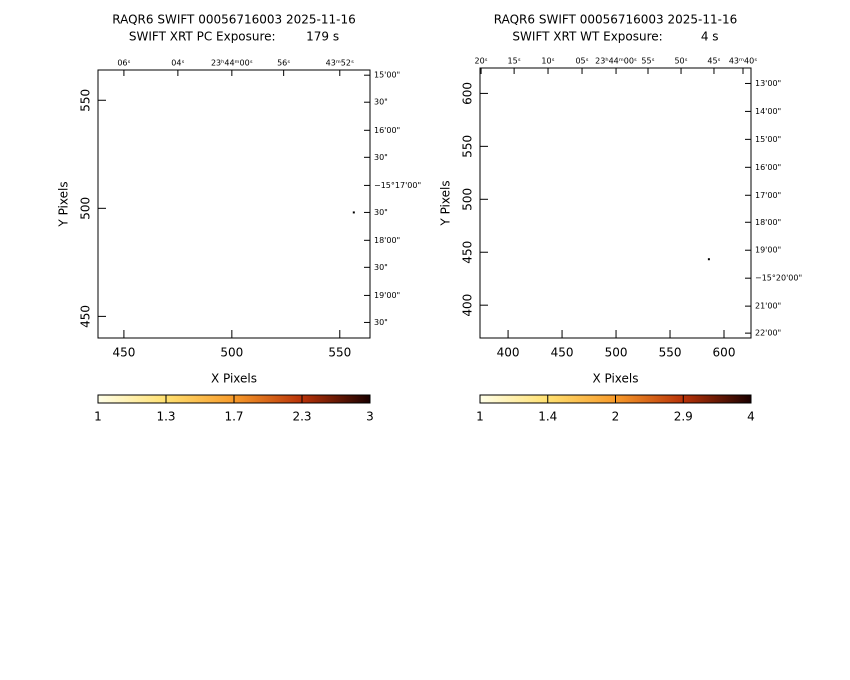  What do you see at coordinates (301, 417) in the screenshot?
I see `colorbar-tick-label: 2.3` at bounding box center [301, 417].